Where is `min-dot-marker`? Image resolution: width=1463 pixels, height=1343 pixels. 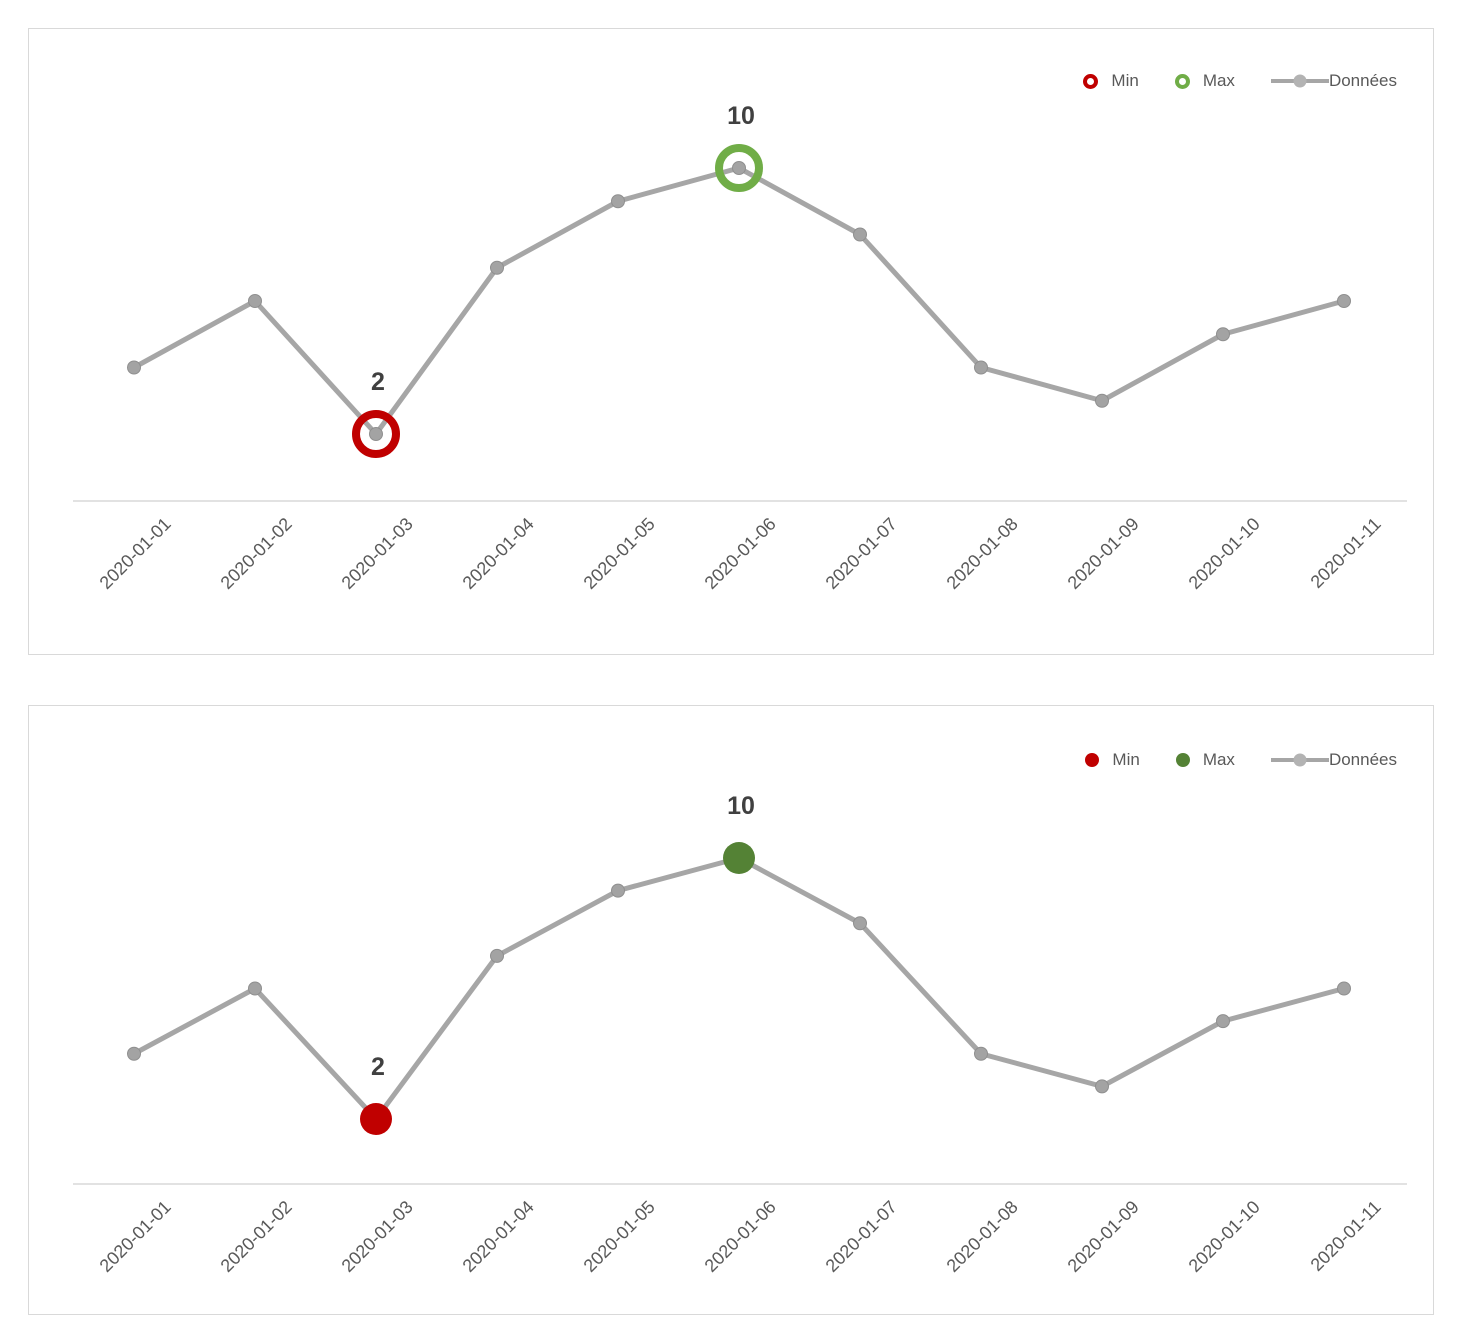 min-dot-marker is located at coordinates (376, 1119).